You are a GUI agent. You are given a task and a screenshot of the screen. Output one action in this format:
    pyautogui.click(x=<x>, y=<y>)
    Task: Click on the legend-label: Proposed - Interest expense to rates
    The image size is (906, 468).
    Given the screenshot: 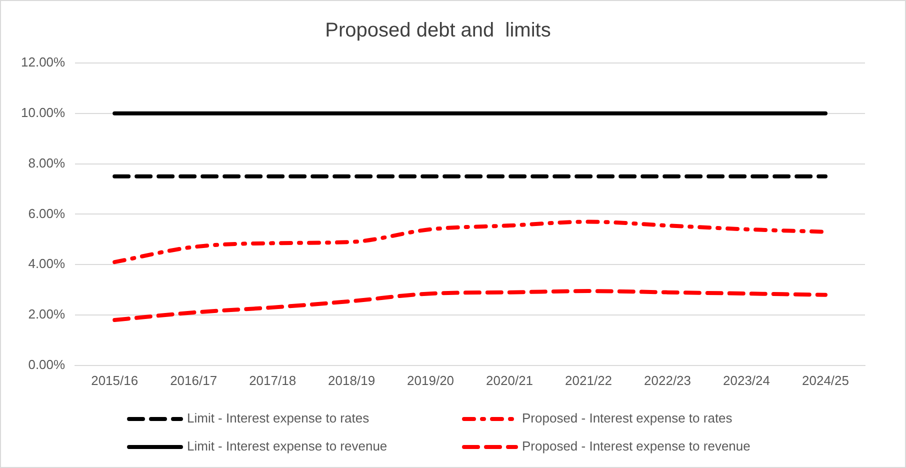 What is the action you would take?
    pyautogui.click(x=627, y=418)
    